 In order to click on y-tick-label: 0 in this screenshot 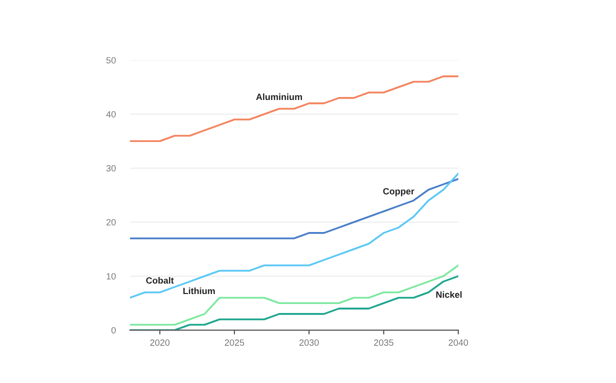, I will do `click(113, 330)`.